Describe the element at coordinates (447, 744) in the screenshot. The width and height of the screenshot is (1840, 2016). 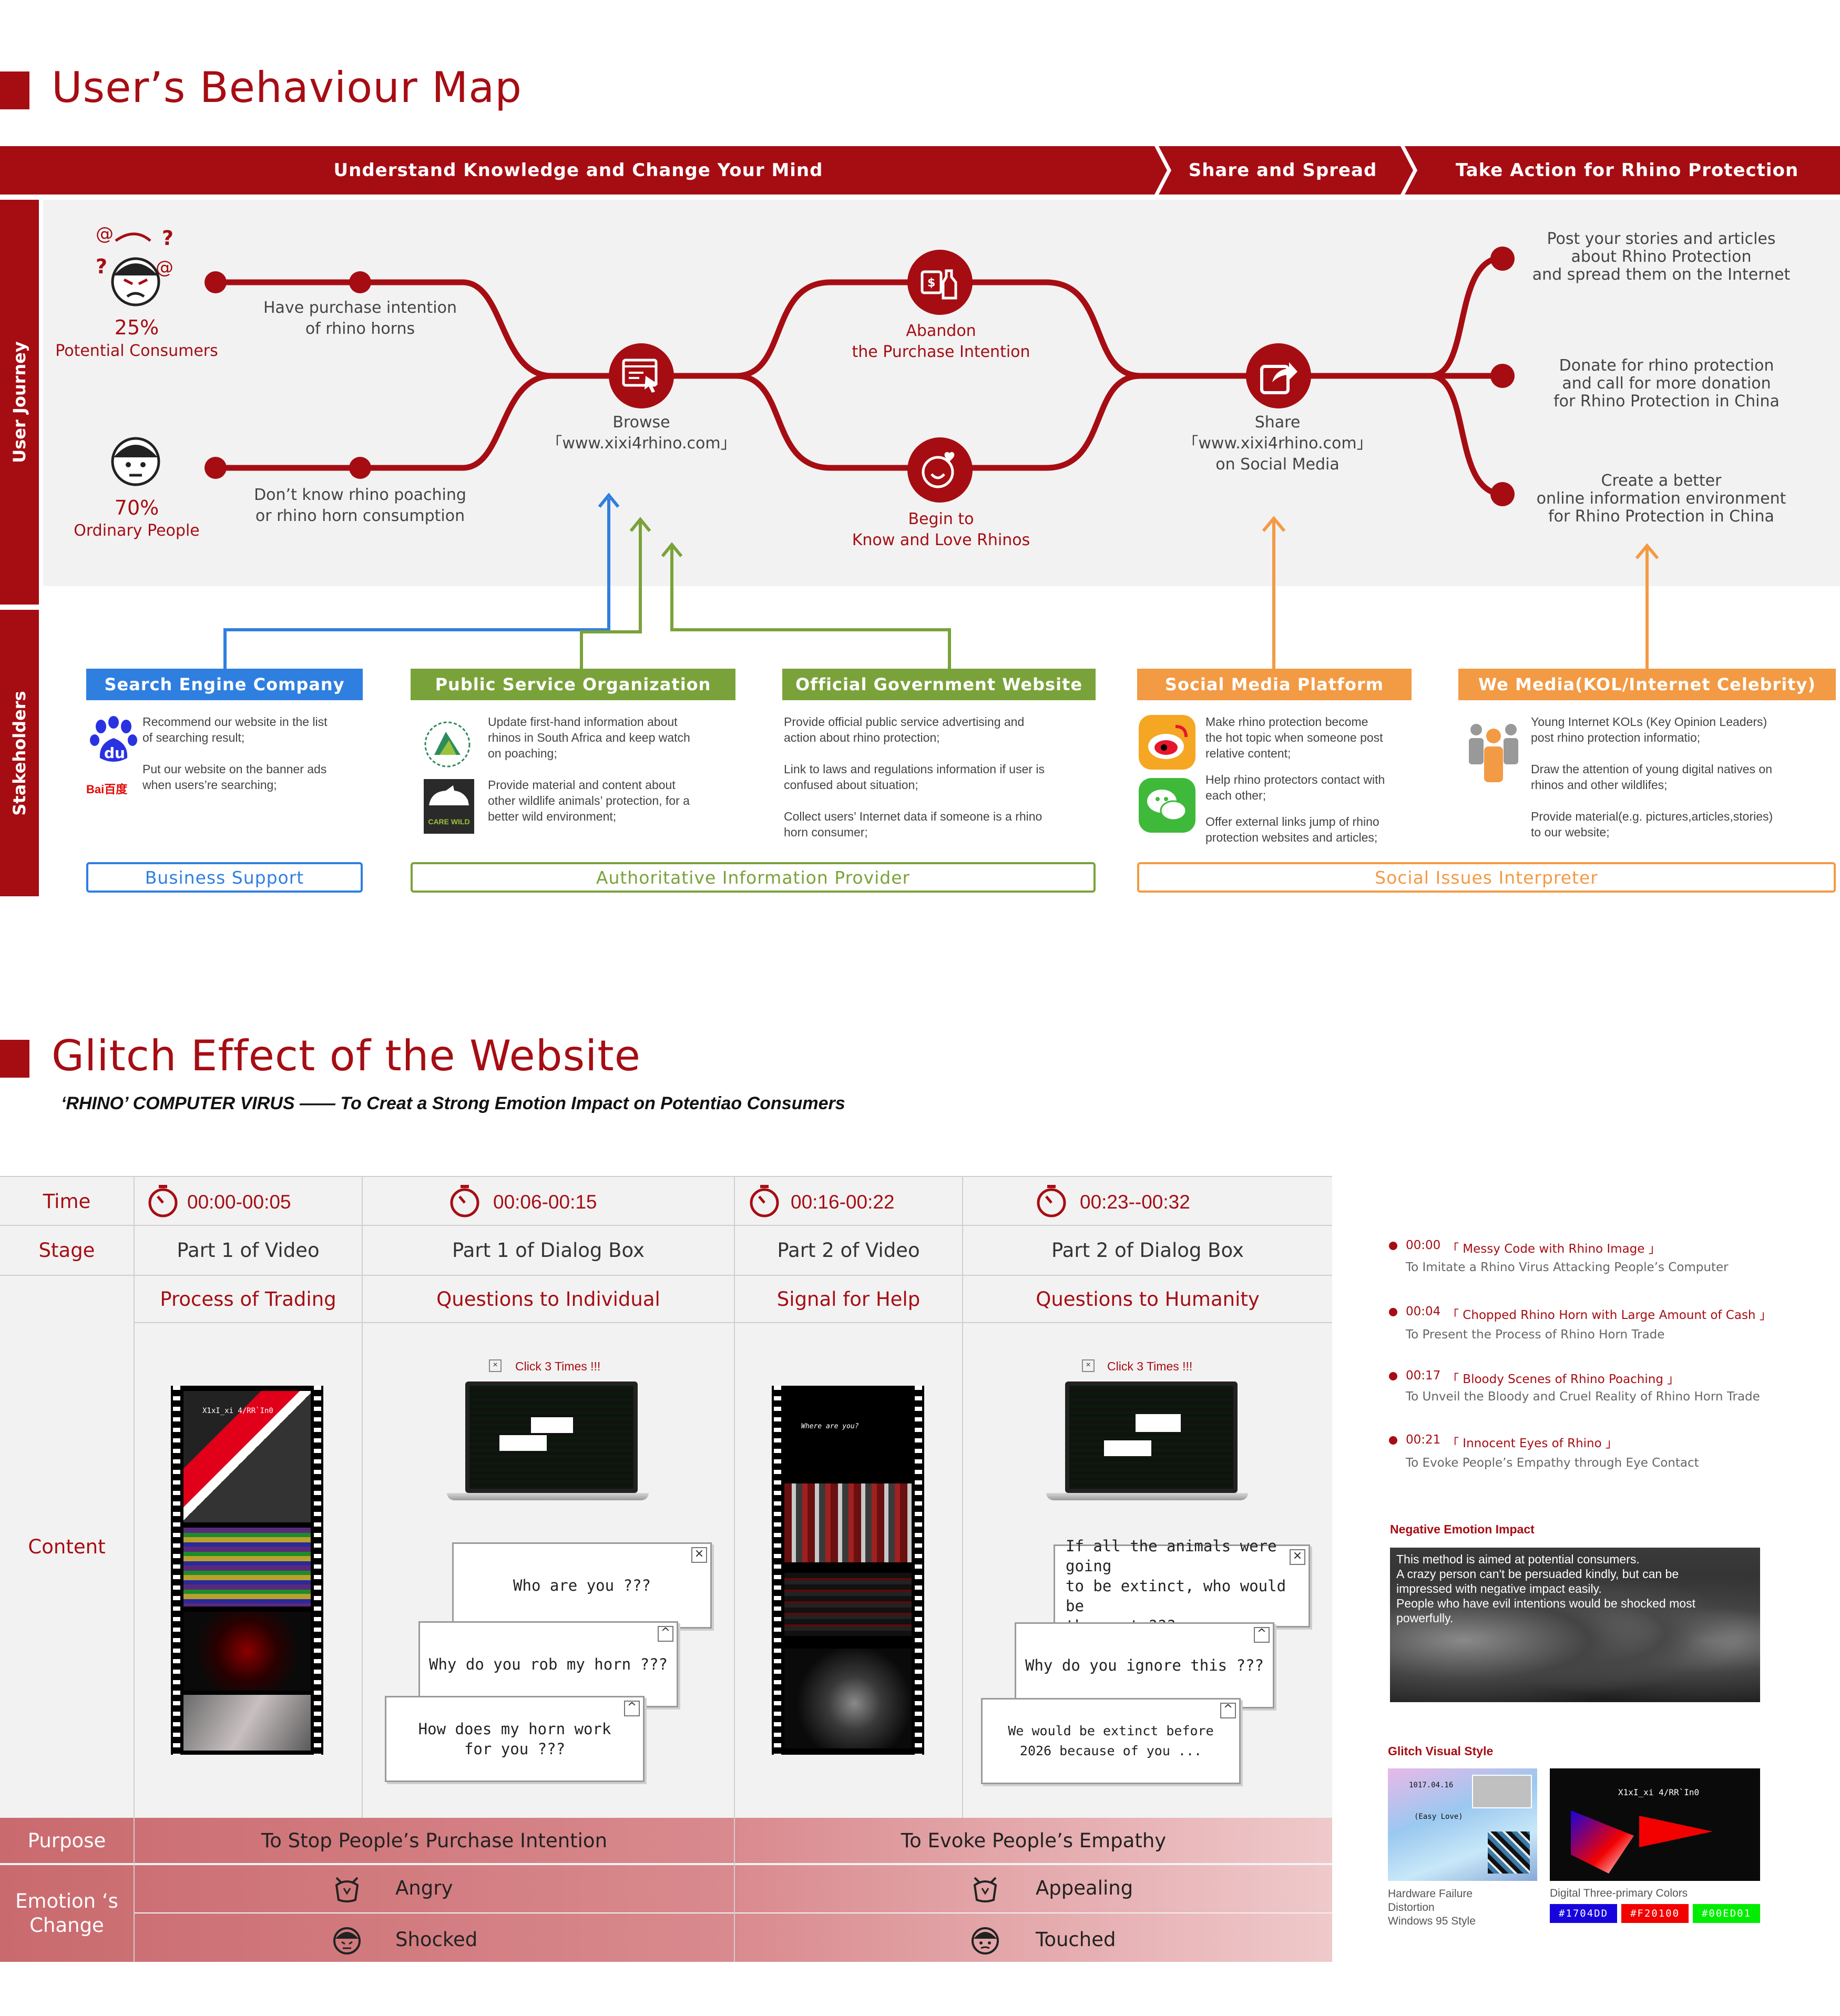
I see `peace-parks-logo-icon` at that location.